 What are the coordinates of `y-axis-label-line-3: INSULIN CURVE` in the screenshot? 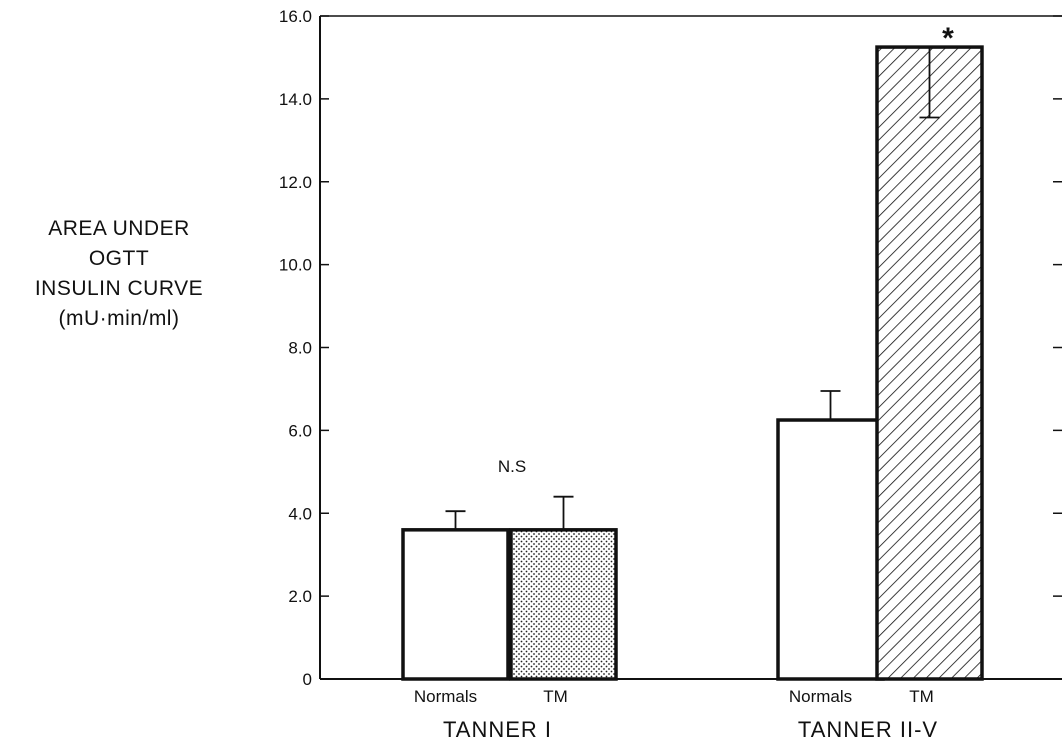 It's located at (119, 288).